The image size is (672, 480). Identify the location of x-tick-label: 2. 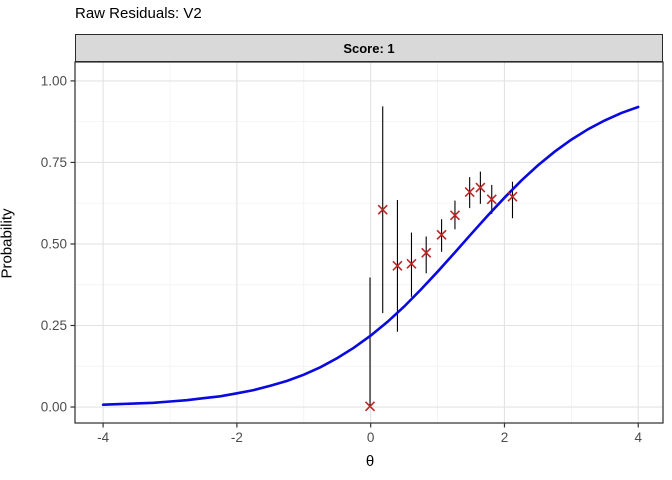
(505, 437).